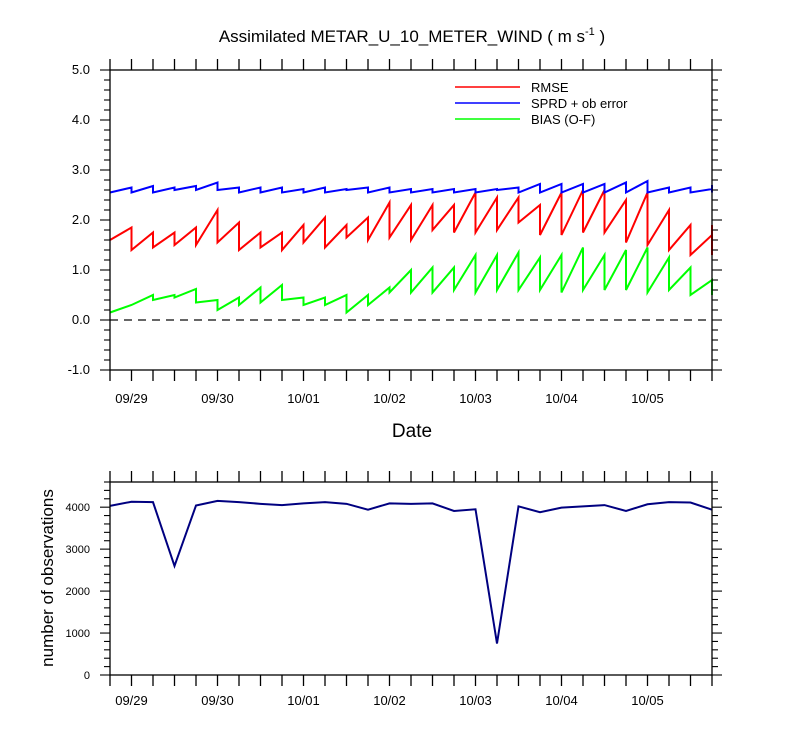  I want to click on y-tick-label: 4000, so click(78, 508).